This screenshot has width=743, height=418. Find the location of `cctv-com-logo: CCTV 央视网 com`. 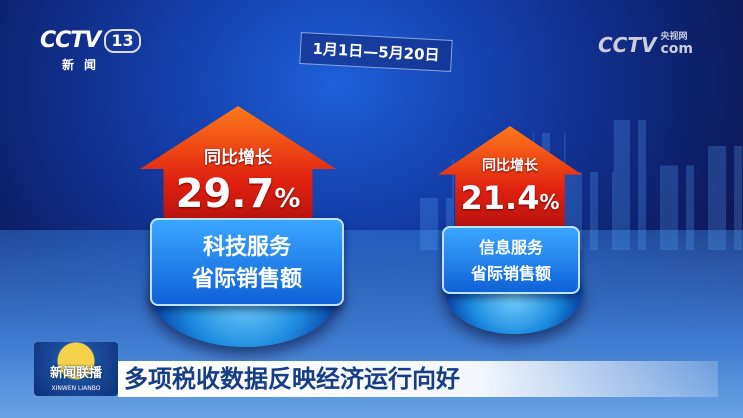

cctv-com-logo: CCTV 央视网 com is located at coordinates (645, 44).